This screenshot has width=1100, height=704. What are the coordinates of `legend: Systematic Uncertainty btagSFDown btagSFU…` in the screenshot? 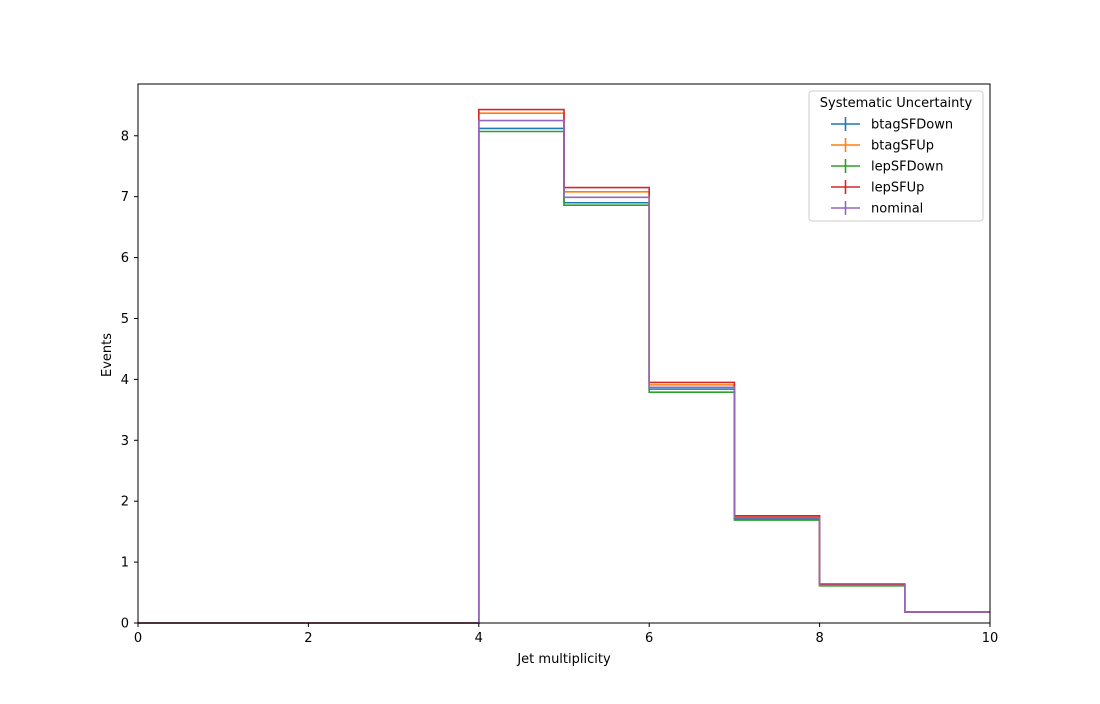 It's located at (896, 156).